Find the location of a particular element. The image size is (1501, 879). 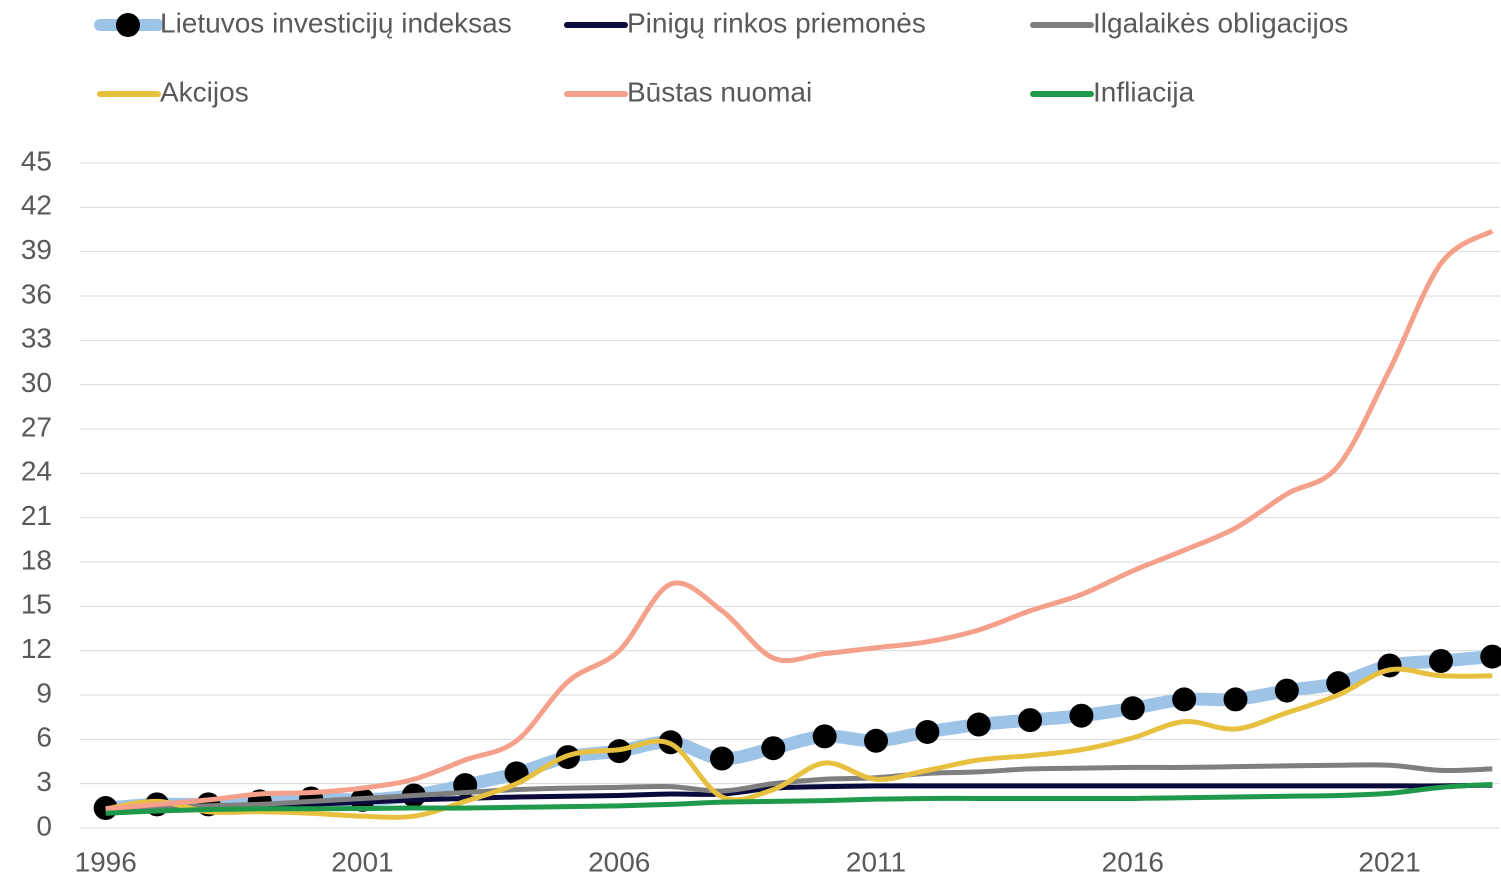

x-tick-label: 1996 is located at coordinates (106, 861).